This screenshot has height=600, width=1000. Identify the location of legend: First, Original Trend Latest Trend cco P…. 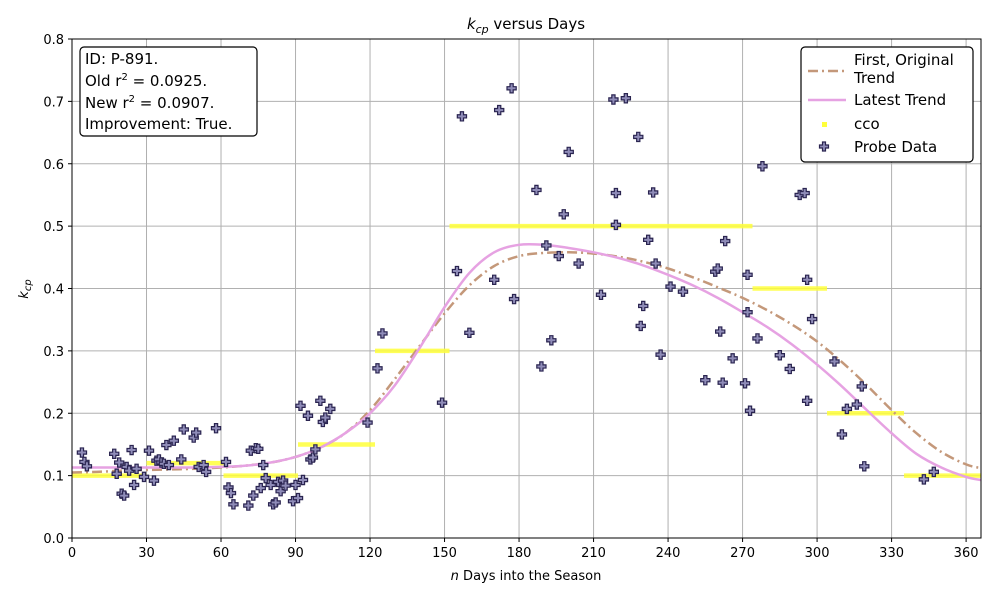
(887, 104).